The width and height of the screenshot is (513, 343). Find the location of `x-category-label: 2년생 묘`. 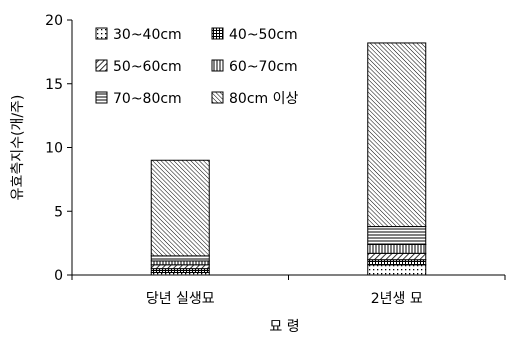

x-category-label: 2년생 묘 is located at coordinates (397, 299).